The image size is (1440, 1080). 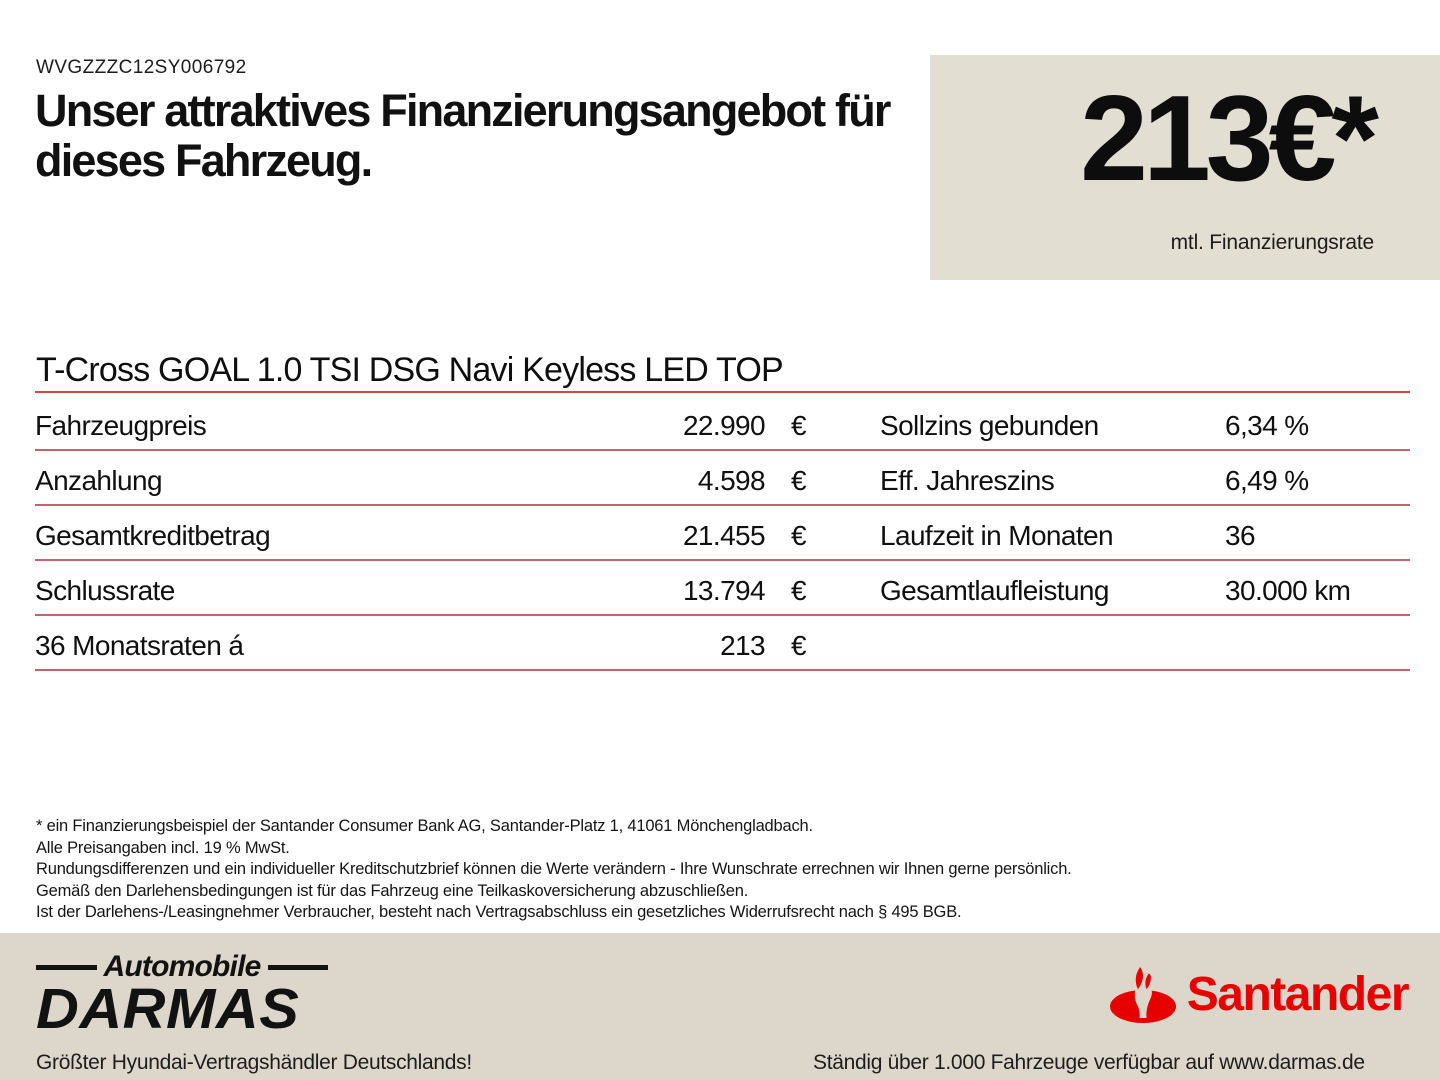 I want to click on monthly-rate-amount: 213€*, so click(x=1229, y=138).